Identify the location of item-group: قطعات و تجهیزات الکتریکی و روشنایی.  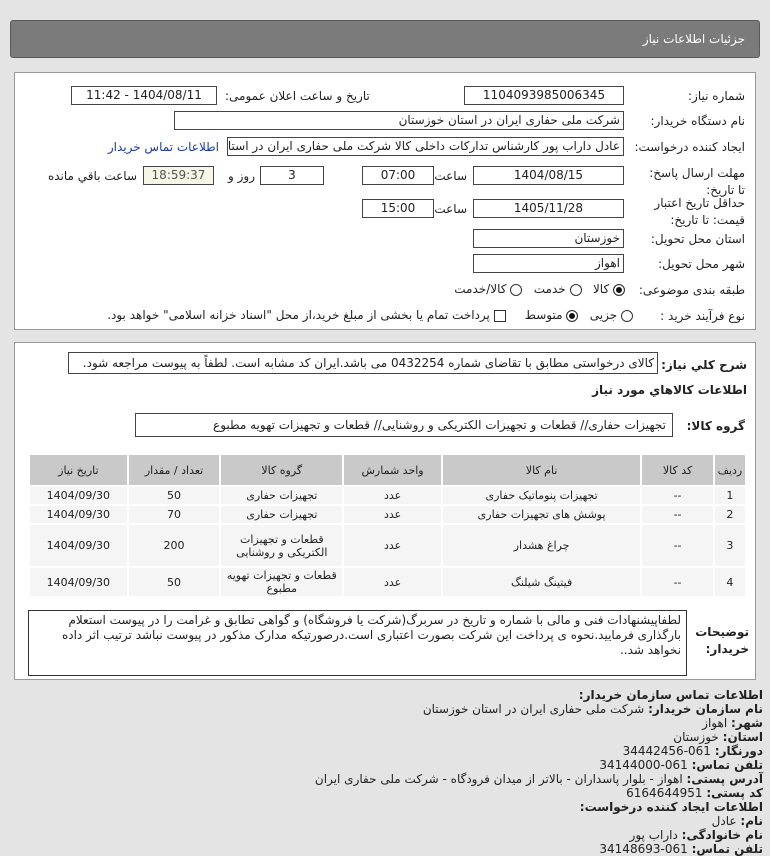
(282, 545).